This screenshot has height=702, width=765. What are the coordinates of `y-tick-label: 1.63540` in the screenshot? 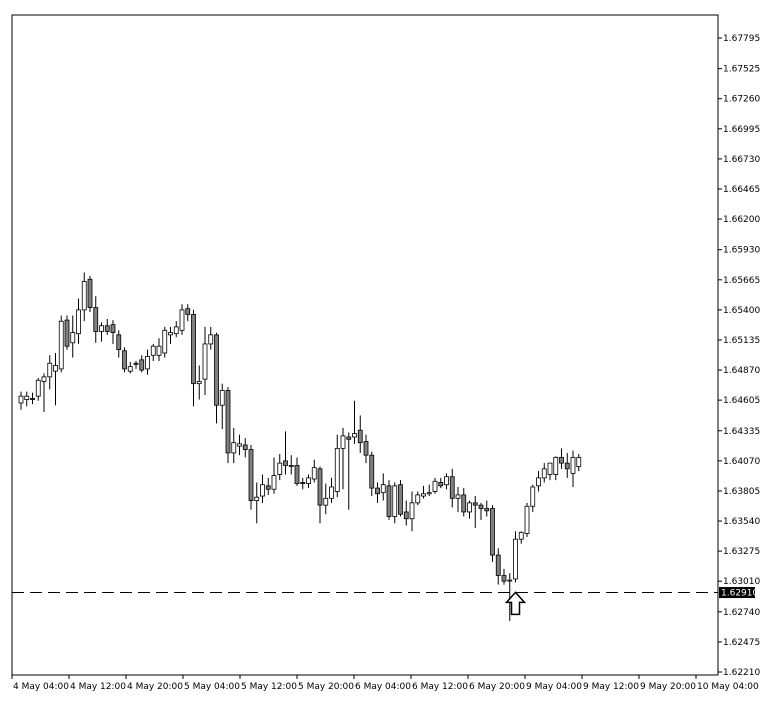 It's located at (741, 522).